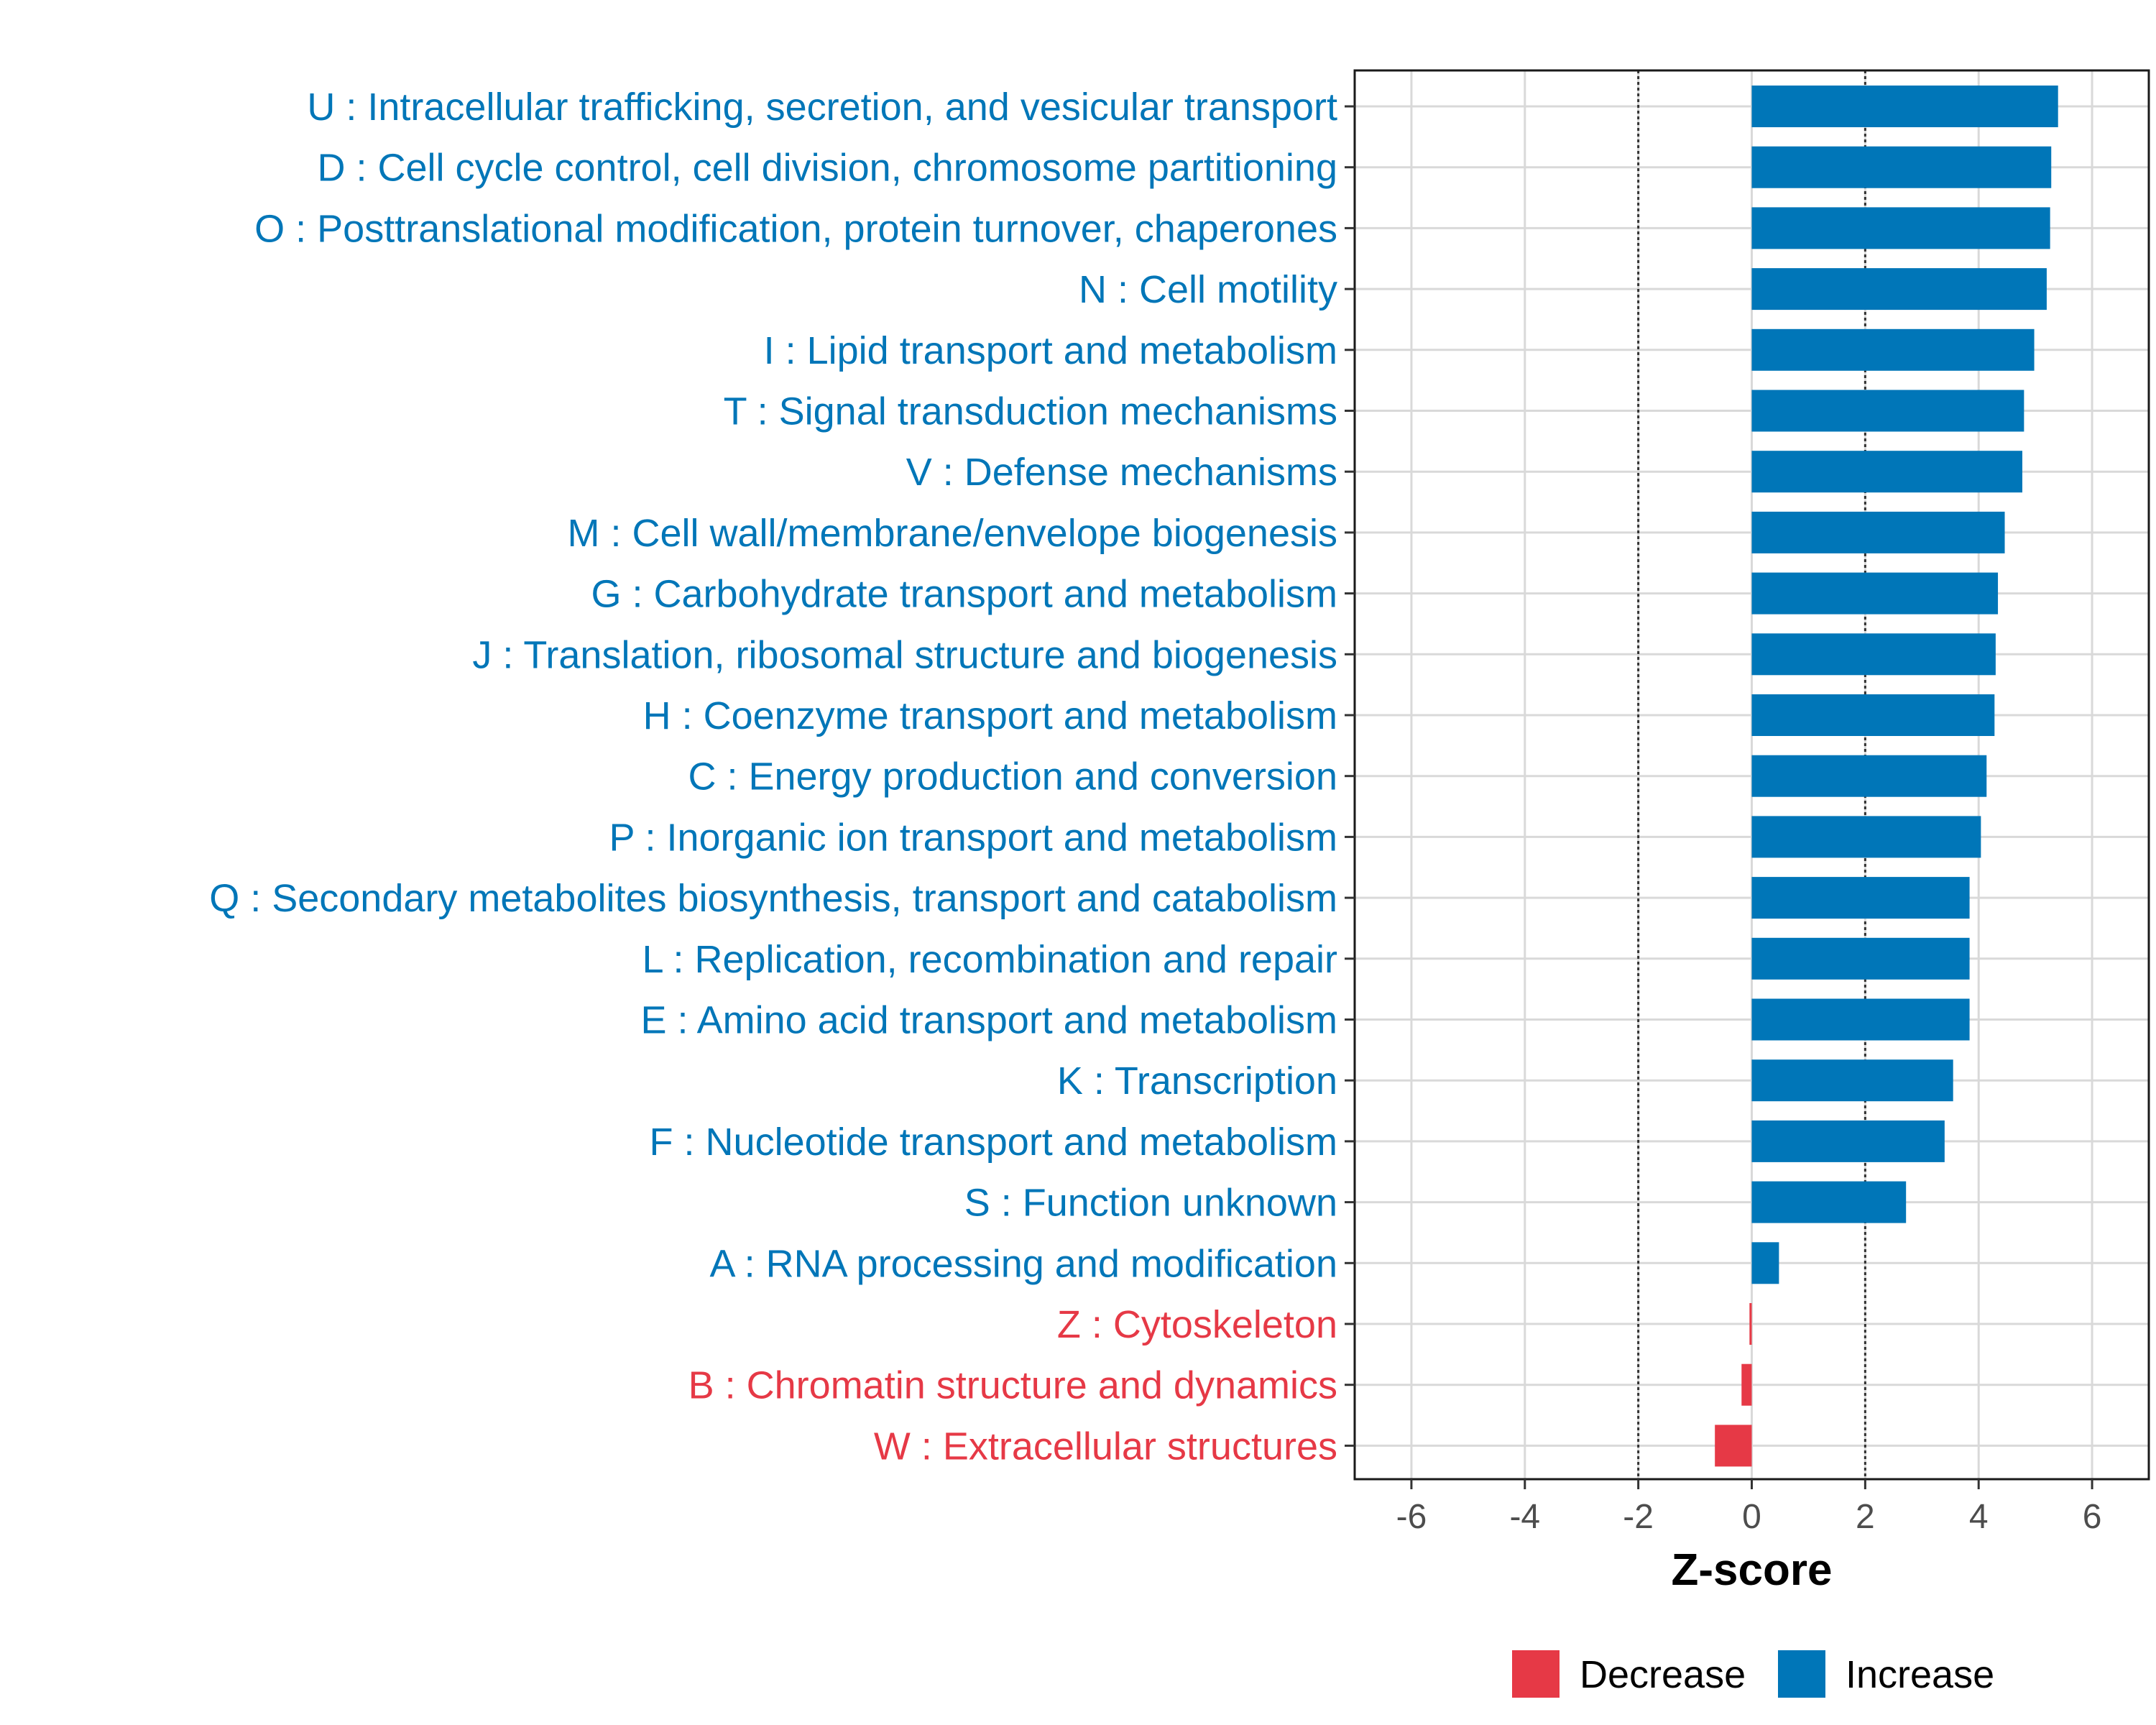  What do you see at coordinates (1536, 1674) in the screenshot?
I see `legend-swatch-decrease` at bounding box center [1536, 1674].